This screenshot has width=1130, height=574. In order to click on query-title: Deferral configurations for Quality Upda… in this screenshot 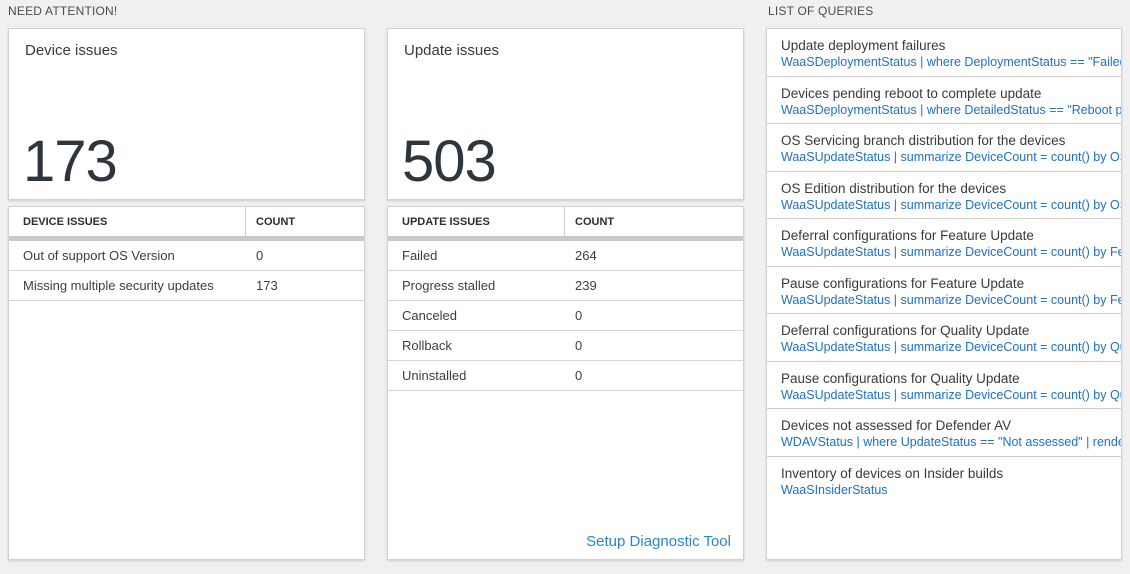, I will do `click(905, 330)`.